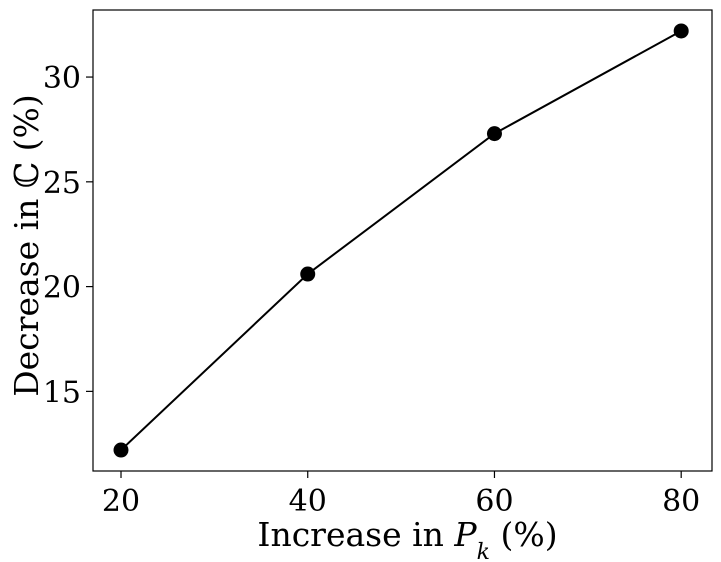  Describe the element at coordinates (494, 501) in the screenshot. I see `x-tick-label: 60` at that location.